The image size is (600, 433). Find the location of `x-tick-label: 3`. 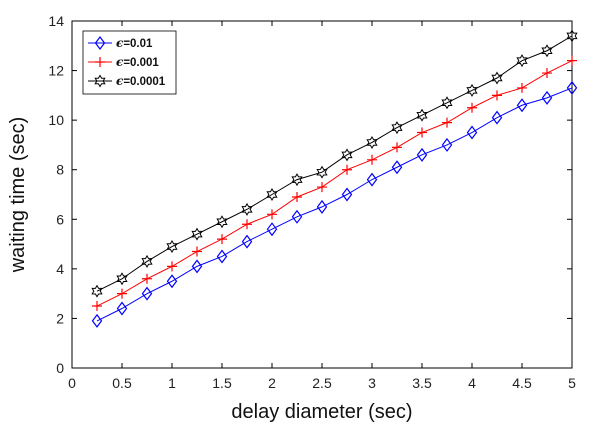

x-tick-label: 3 is located at coordinates (372, 383).